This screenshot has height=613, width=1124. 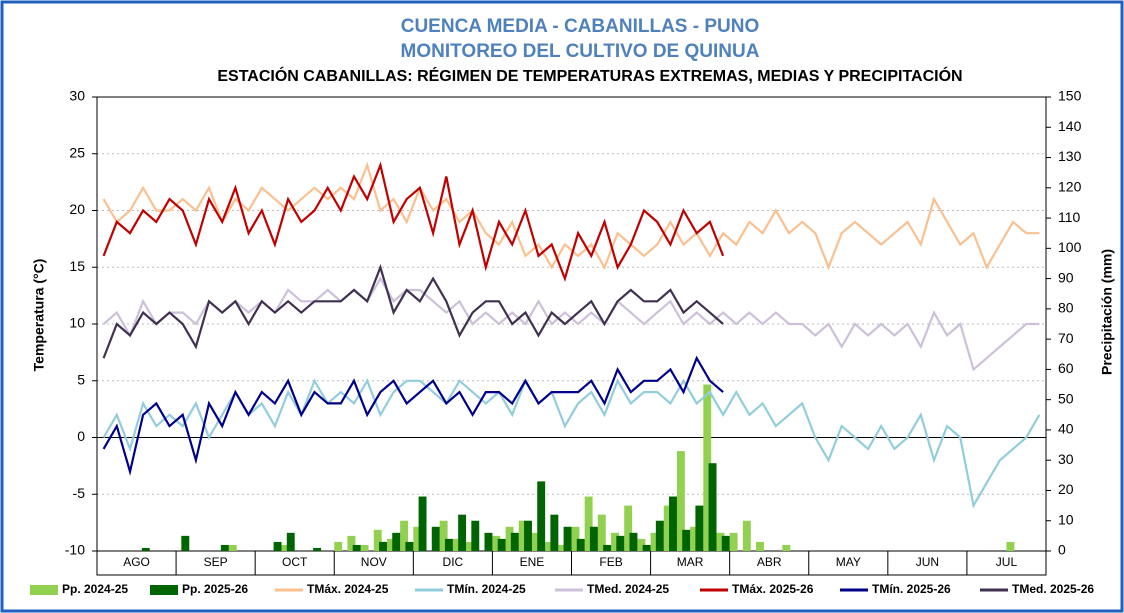 I want to click on y2-tick-label: 130, so click(x=1070, y=156).